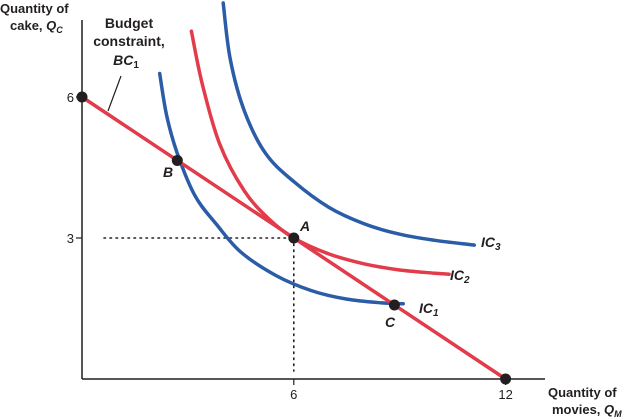 The image size is (629, 420). What do you see at coordinates (587, 410) in the screenshot?
I see `x-axis-title-line2: movies, QM` at bounding box center [587, 410].